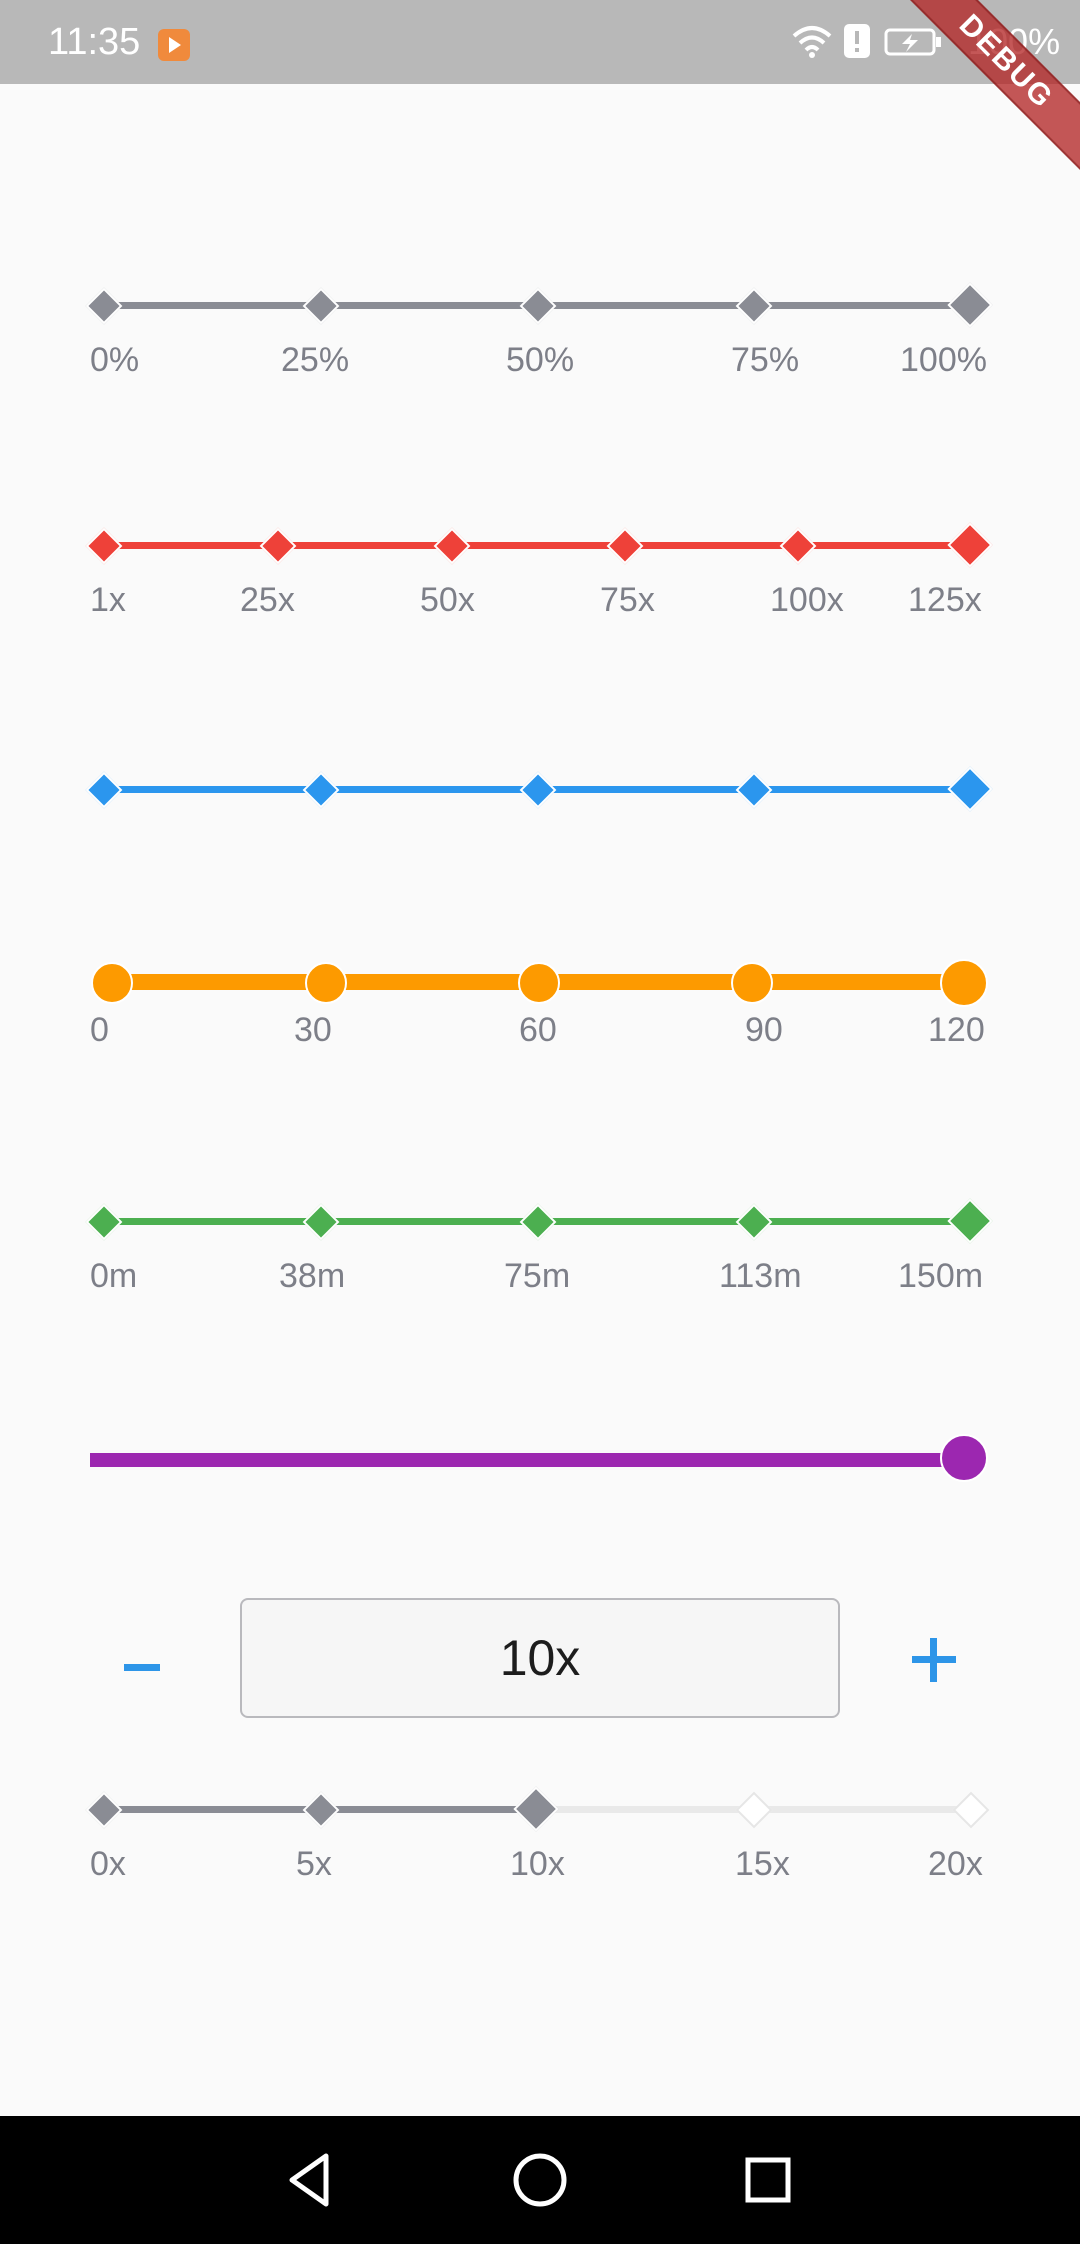 The image size is (1080, 2244). What do you see at coordinates (812, 43) in the screenshot?
I see `wifi-icon` at bounding box center [812, 43].